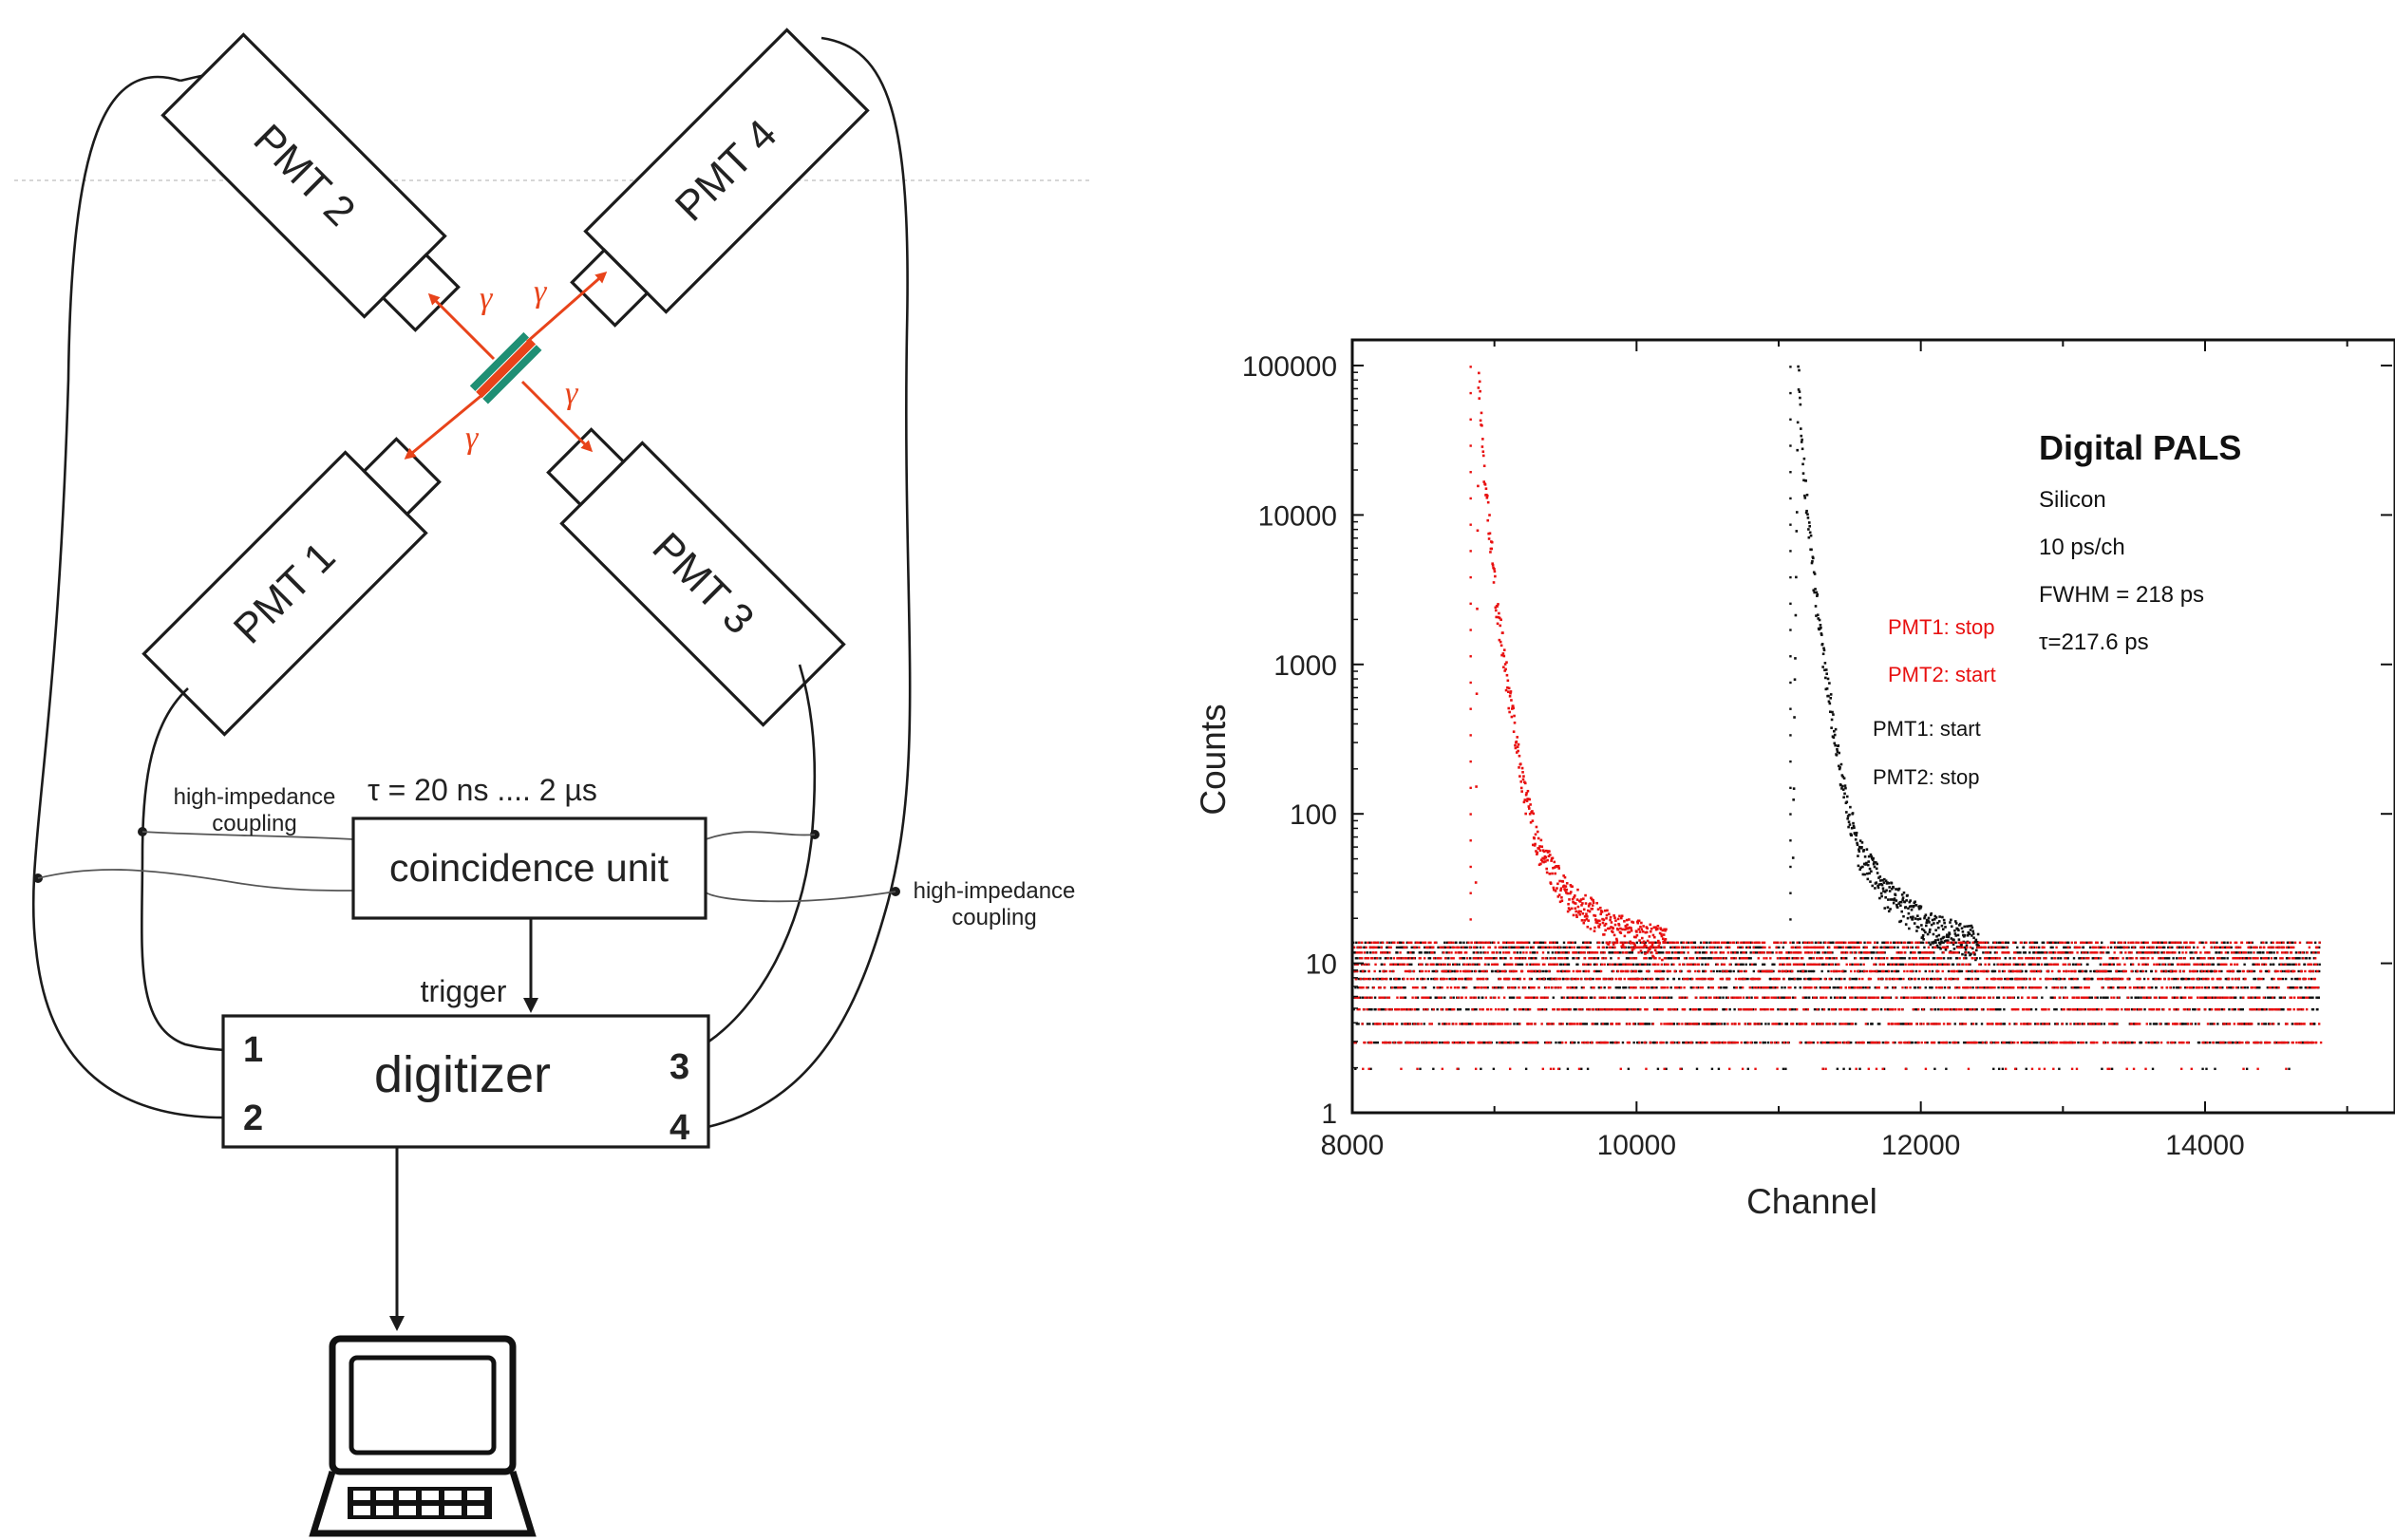 This screenshot has height=1540, width=2395. I want to click on trigger-label: trigger, so click(464, 991).